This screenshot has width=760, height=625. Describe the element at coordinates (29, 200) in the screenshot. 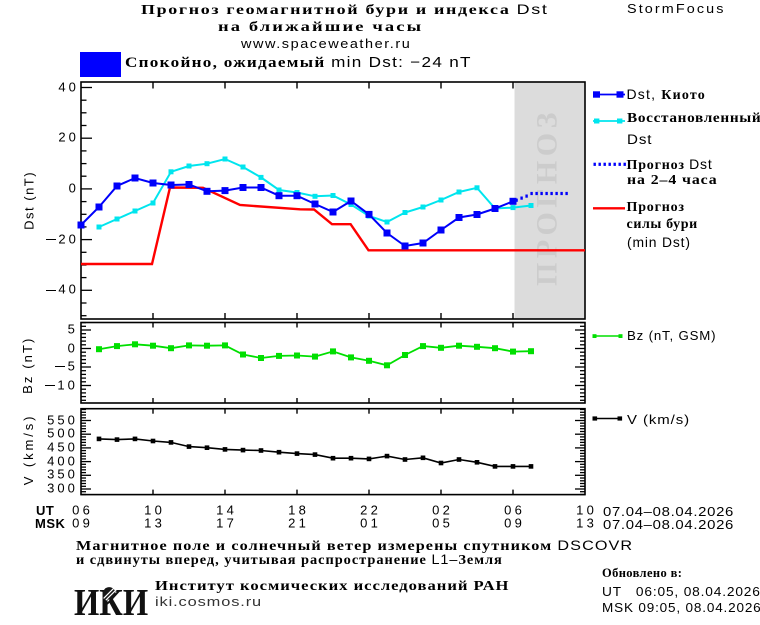

I see `svg-text: Dst (nT)` at that location.